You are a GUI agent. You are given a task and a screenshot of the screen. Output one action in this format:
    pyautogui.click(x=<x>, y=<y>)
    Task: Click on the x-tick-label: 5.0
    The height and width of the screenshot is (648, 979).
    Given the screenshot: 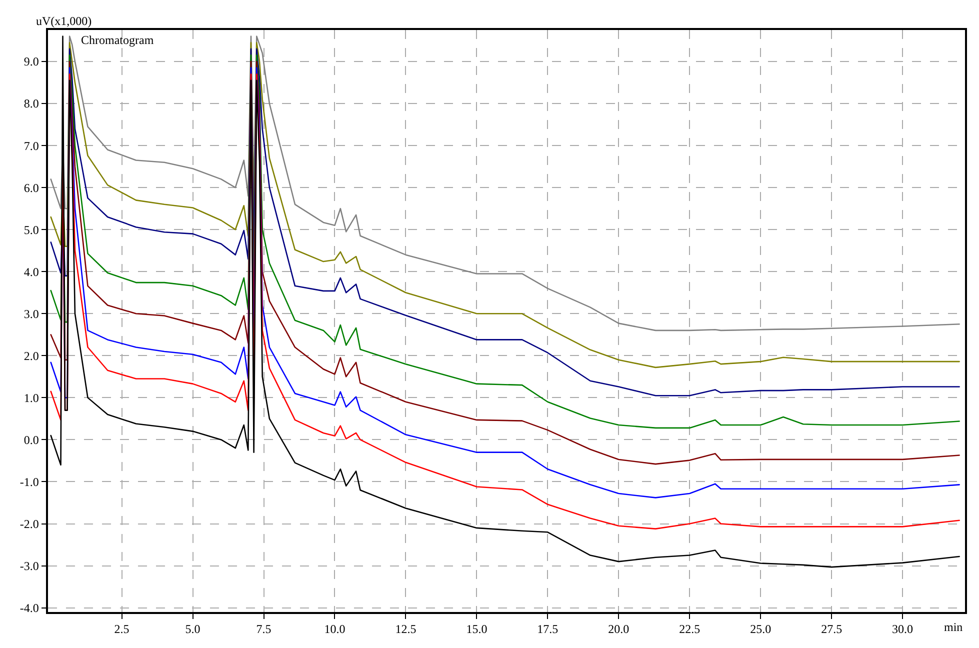 What is the action you would take?
    pyautogui.click(x=192, y=629)
    